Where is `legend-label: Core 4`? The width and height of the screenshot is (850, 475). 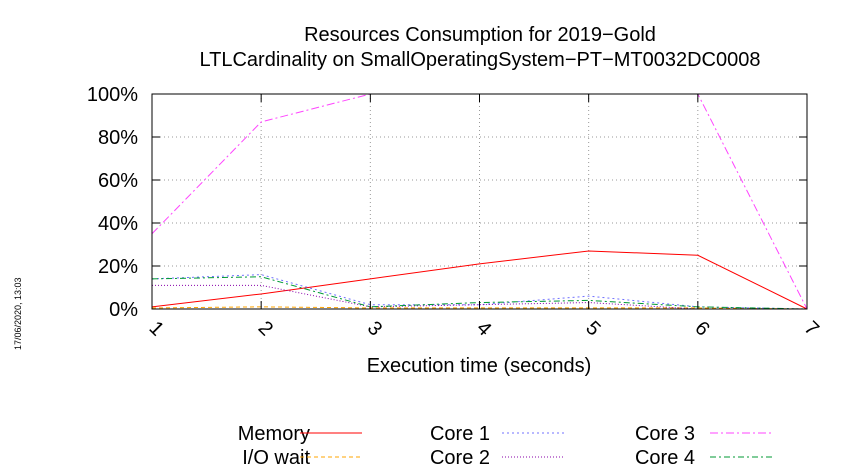
legend-label: Core 4 is located at coordinates (665, 458).